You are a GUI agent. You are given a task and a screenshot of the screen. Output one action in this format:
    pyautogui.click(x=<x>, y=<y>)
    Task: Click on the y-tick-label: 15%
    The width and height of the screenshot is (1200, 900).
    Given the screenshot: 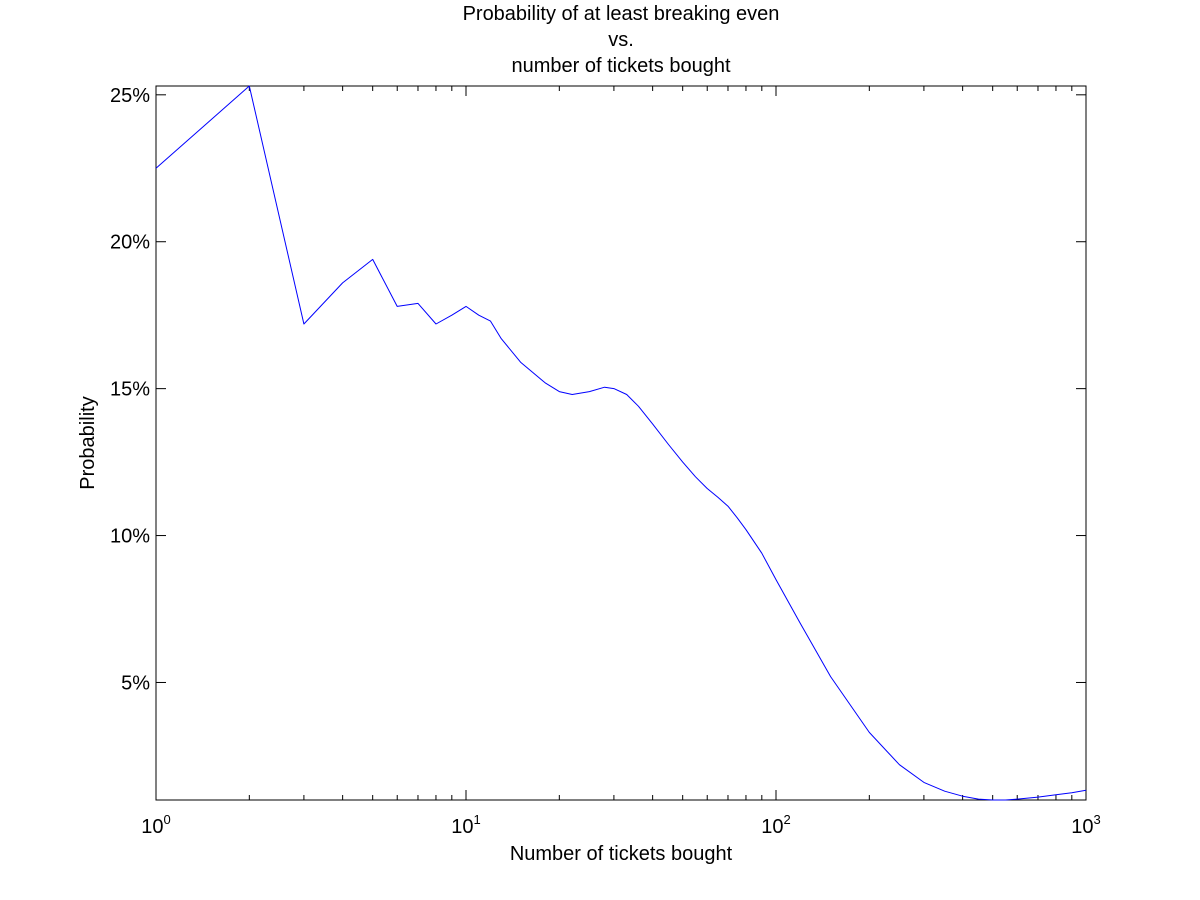 What is the action you would take?
    pyautogui.click(x=130, y=390)
    